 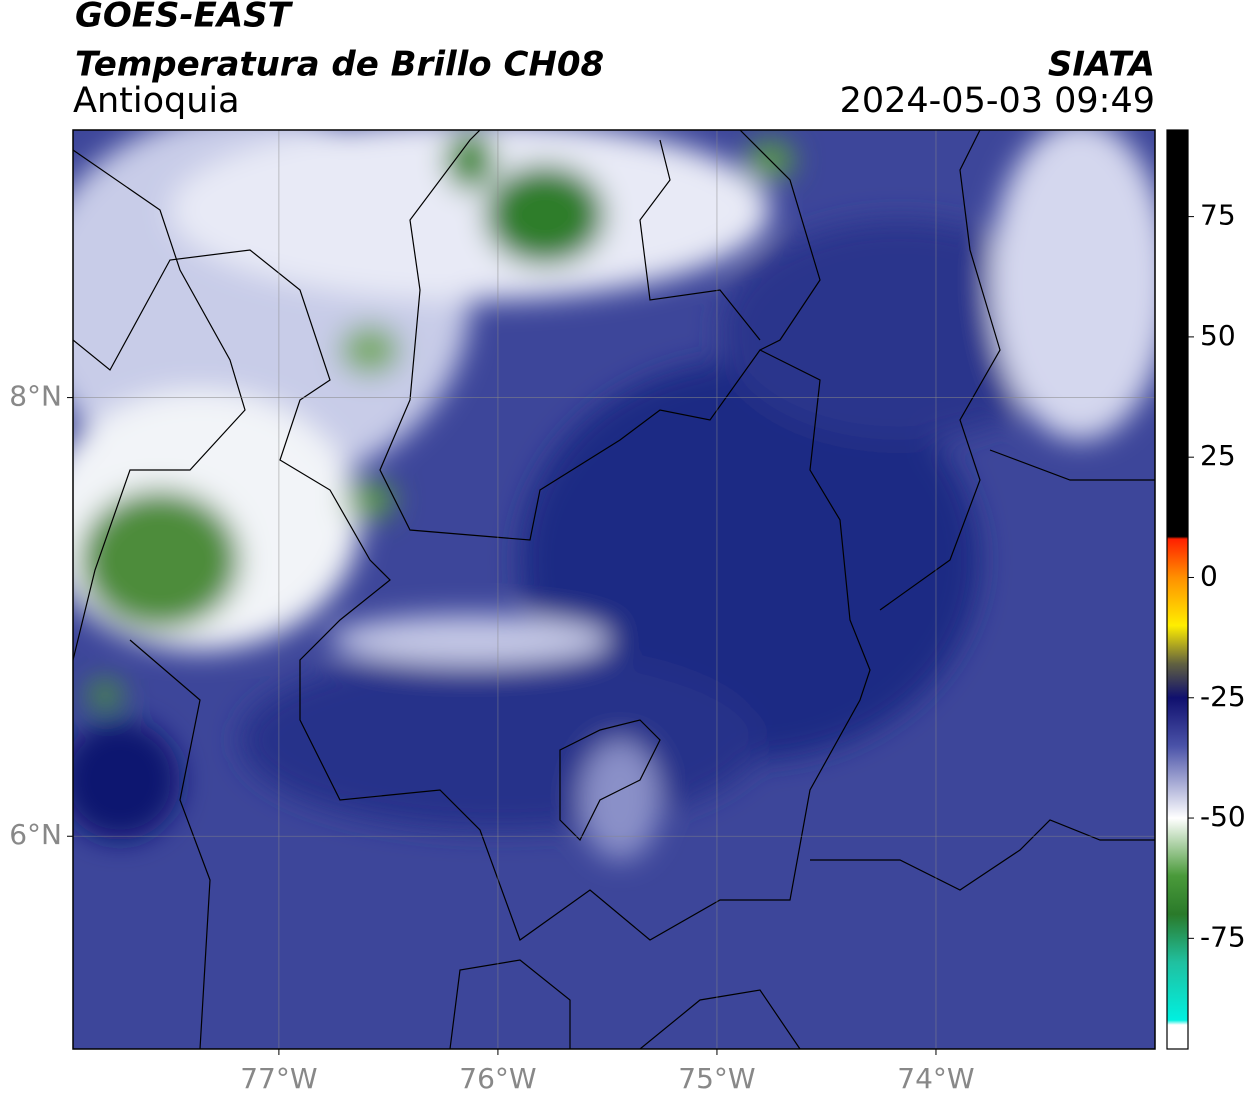 What do you see at coordinates (1218, 215) in the screenshot?
I see `colorbar-tick-label: 75` at bounding box center [1218, 215].